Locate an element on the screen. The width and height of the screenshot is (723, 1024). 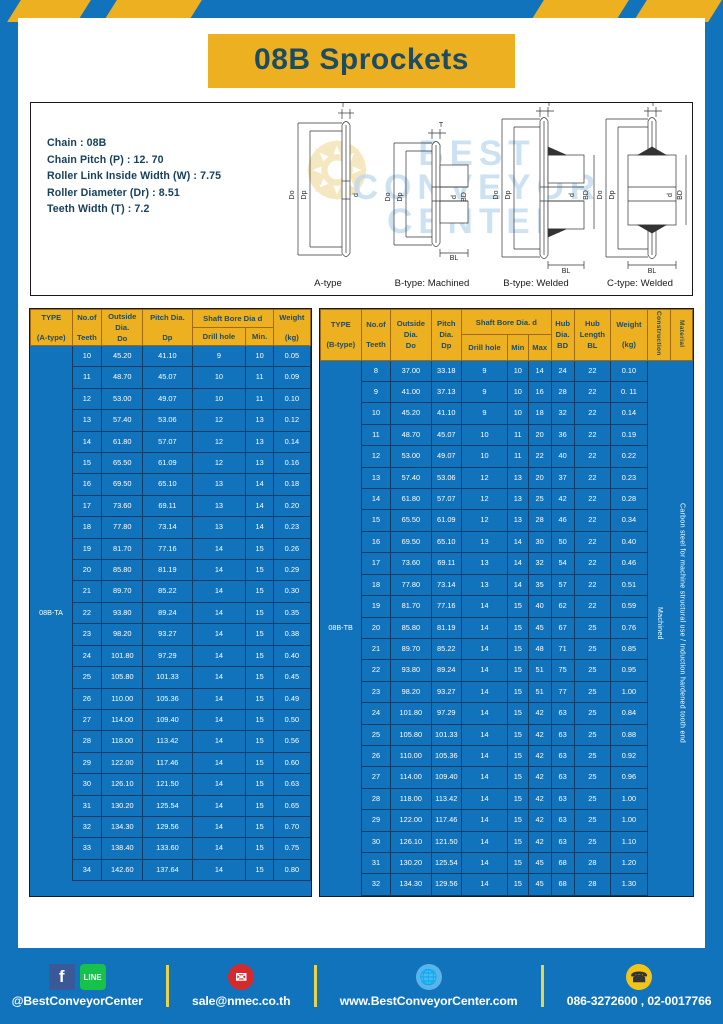
facebook-icon: f is located at coordinates (61, 977).